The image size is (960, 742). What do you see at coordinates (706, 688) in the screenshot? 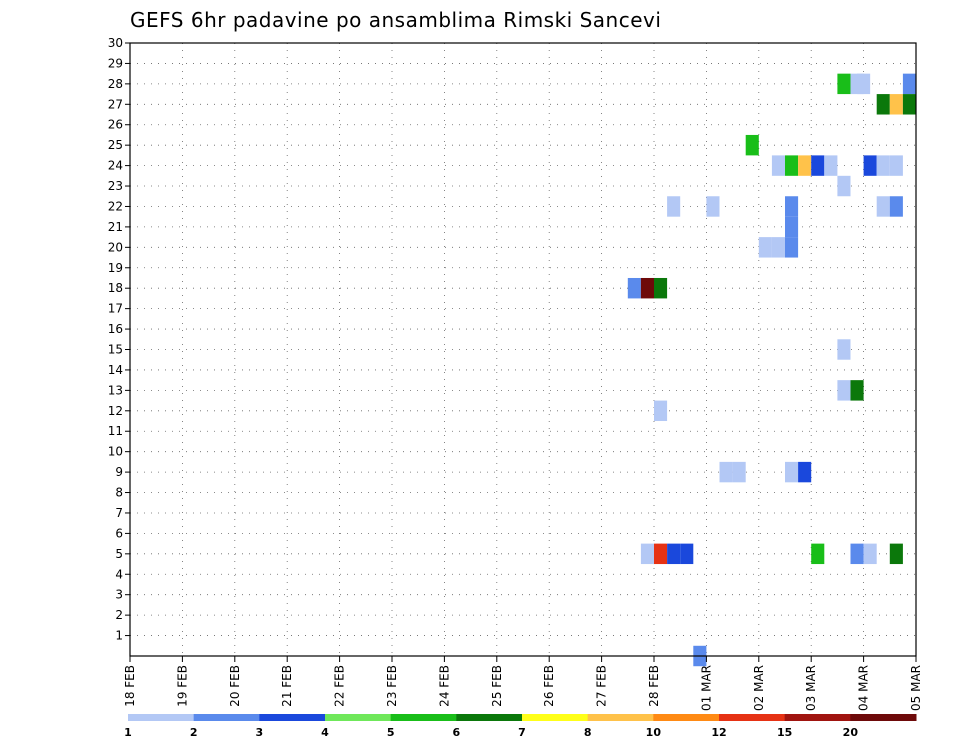
I see `x-tick-label: 01 MAR` at bounding box center [706, 688].